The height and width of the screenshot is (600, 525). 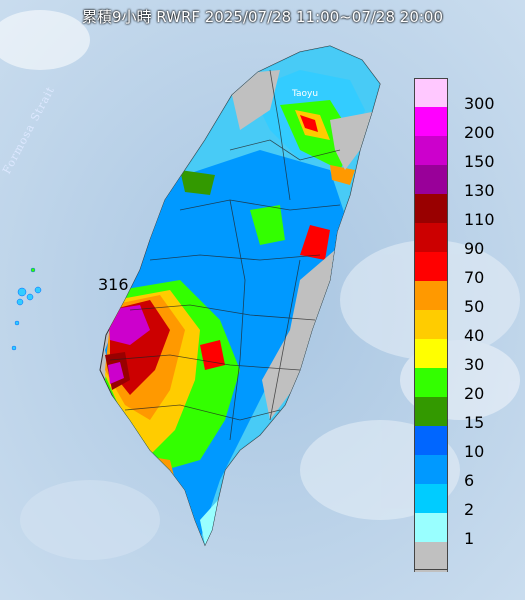 What do you see at coordinates (113, 284) in the screenshot?
I see `max-value-label: 316` at bounding box center [113, 284].